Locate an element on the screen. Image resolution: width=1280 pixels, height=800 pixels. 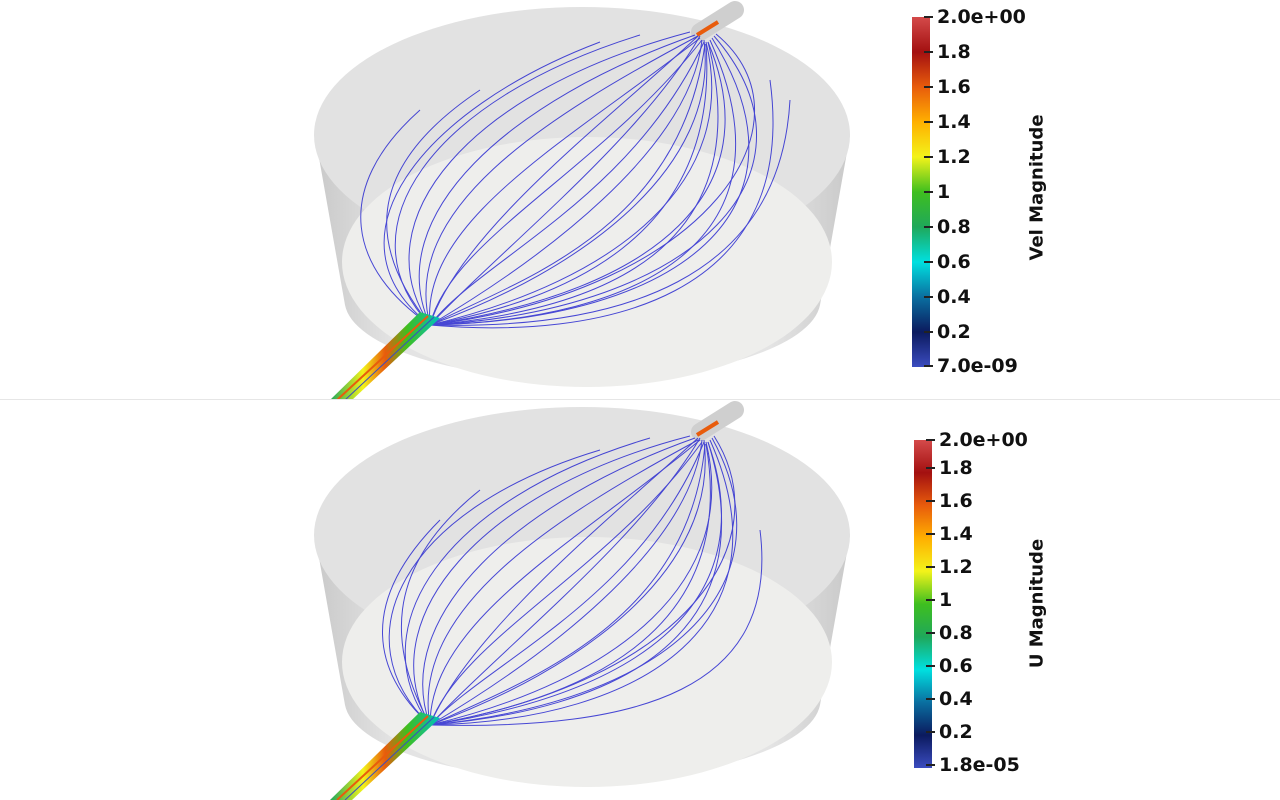
tick-label: 1.8e-05 is located at coordinates (979, 765).